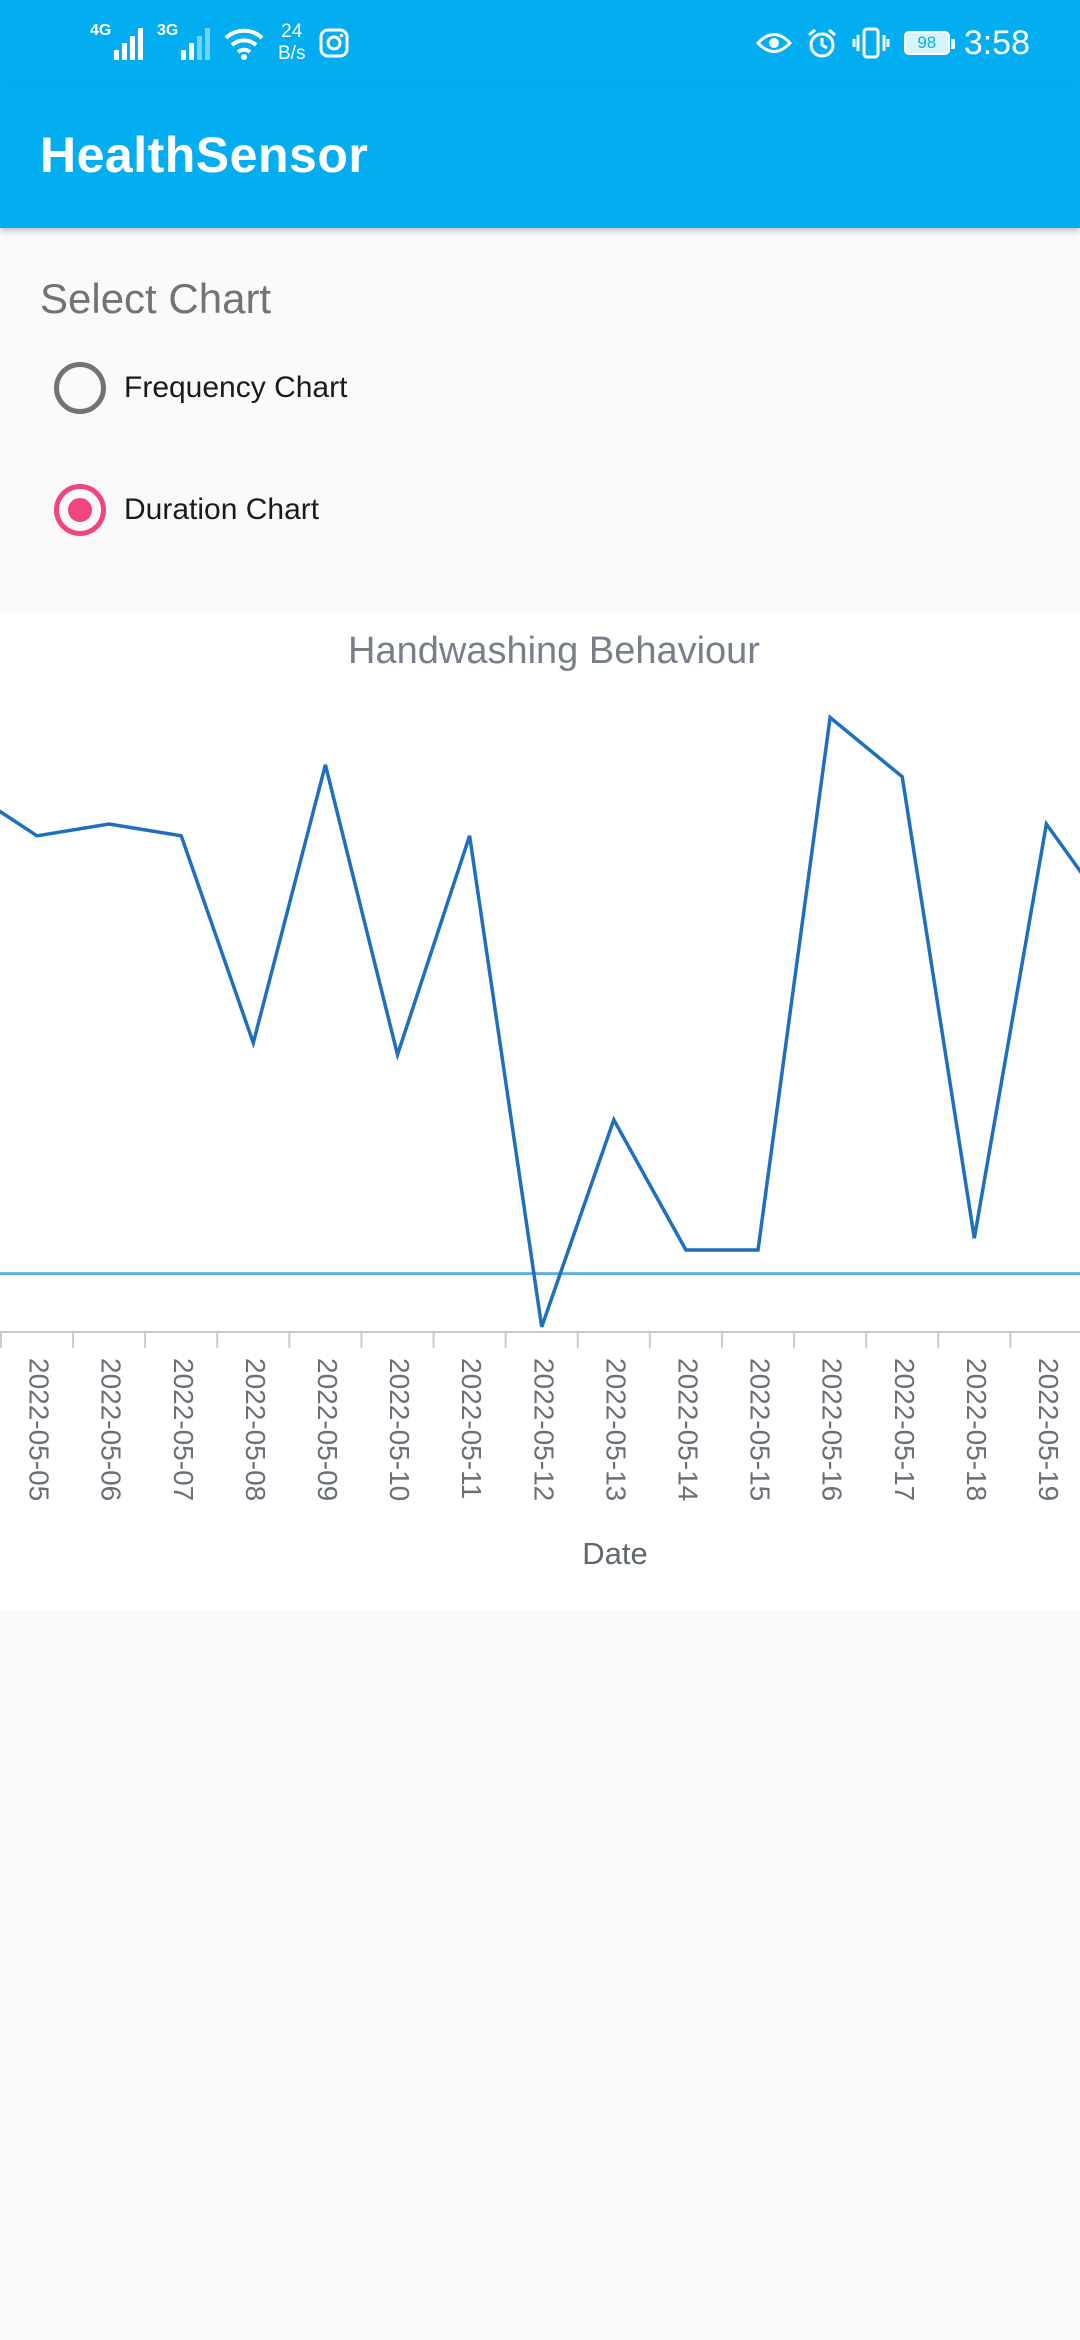  I want to click on x-tick-label: 2022-05-07, so click(183, 1429).